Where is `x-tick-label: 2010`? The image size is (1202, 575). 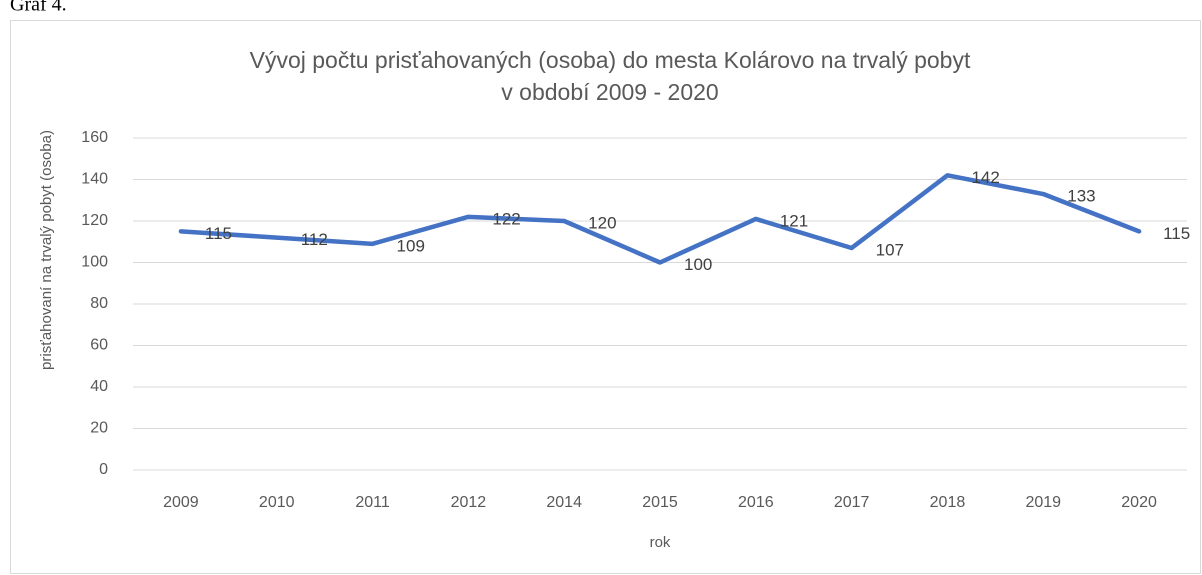 x-tick-label: 2010 is located at coordinates (277, 502).